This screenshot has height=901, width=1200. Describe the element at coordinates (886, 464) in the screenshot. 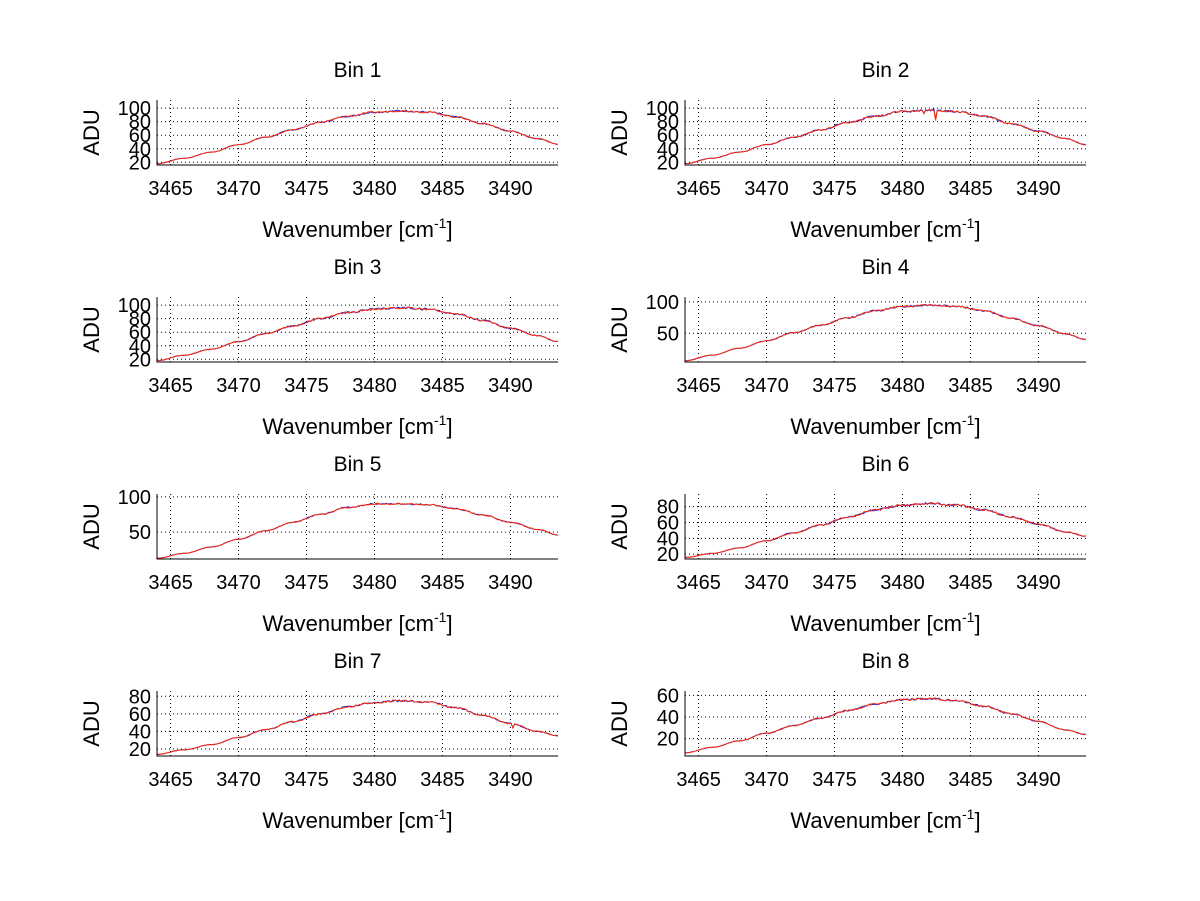

I see `subplot-title: Bin 6` at that location.